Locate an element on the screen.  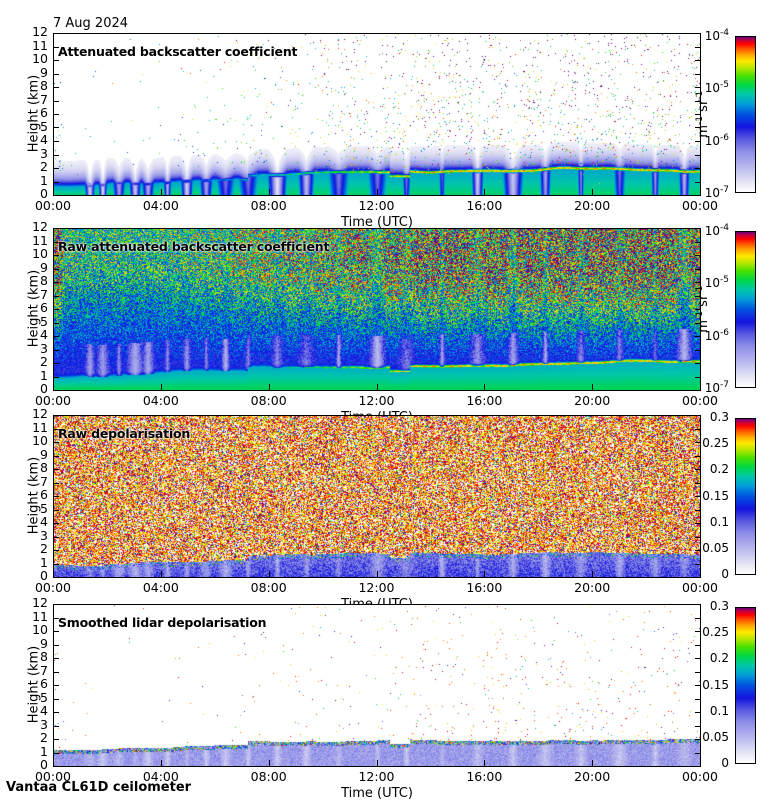
y-tick-label: 8 is located at coordinates (44, 280).